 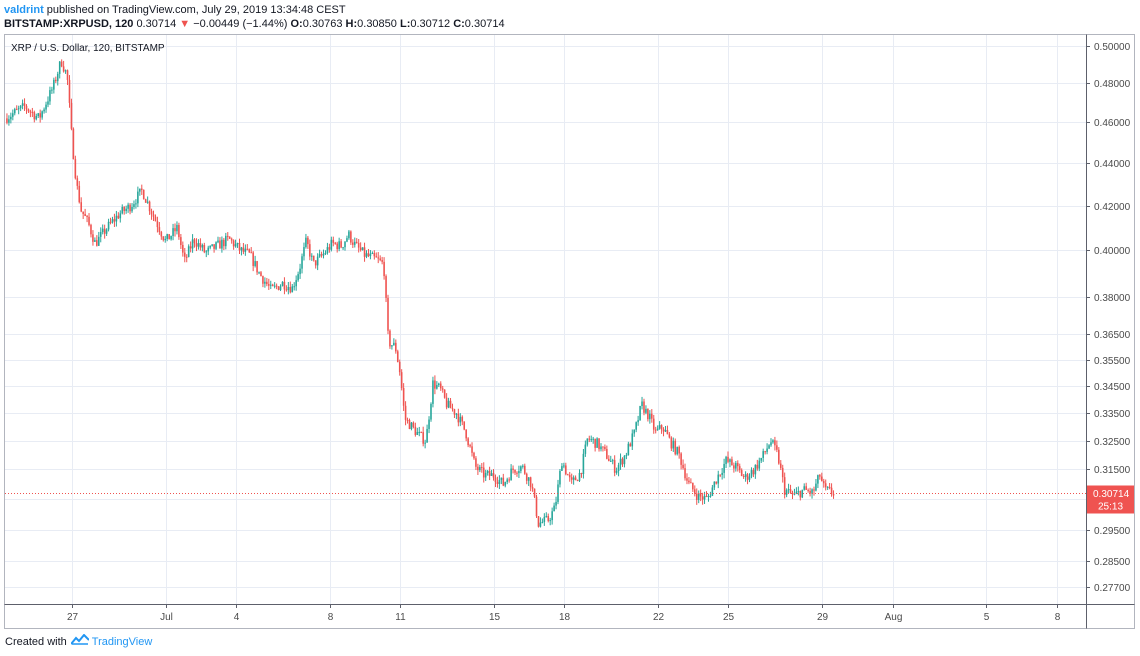 I want to click on open-value: 0.30763, so click(x=322, y=24).